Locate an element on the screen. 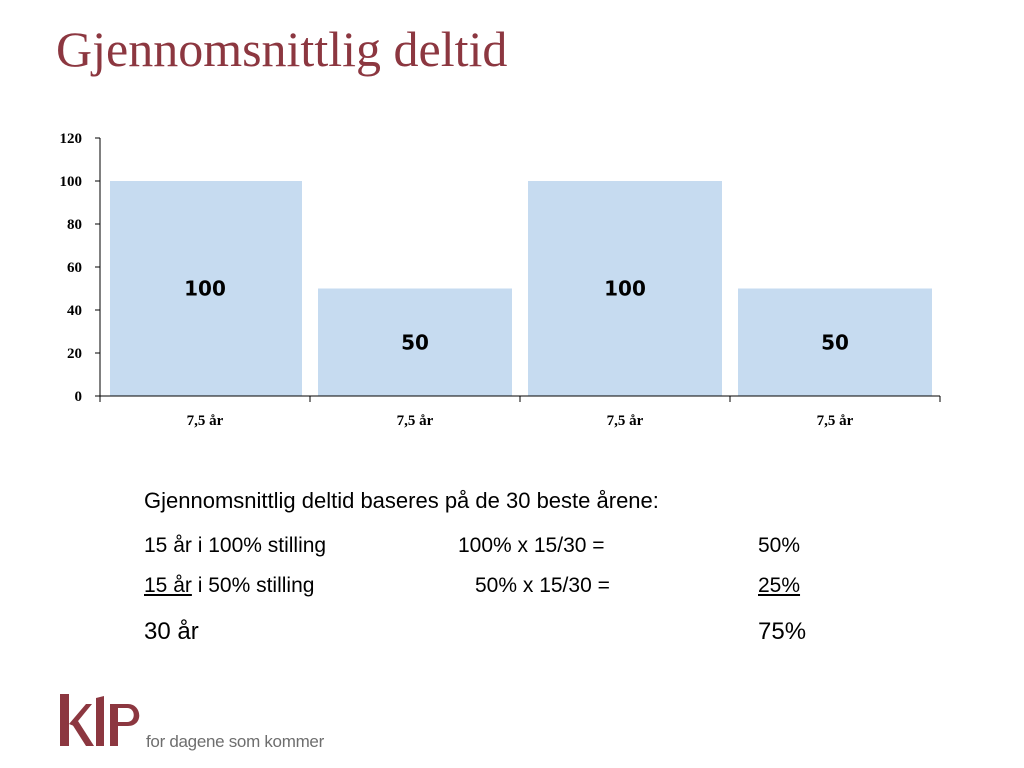 The image size is (1024, 768). x-tick-label-3: 7,5 år is located at coordinates (625, 421).